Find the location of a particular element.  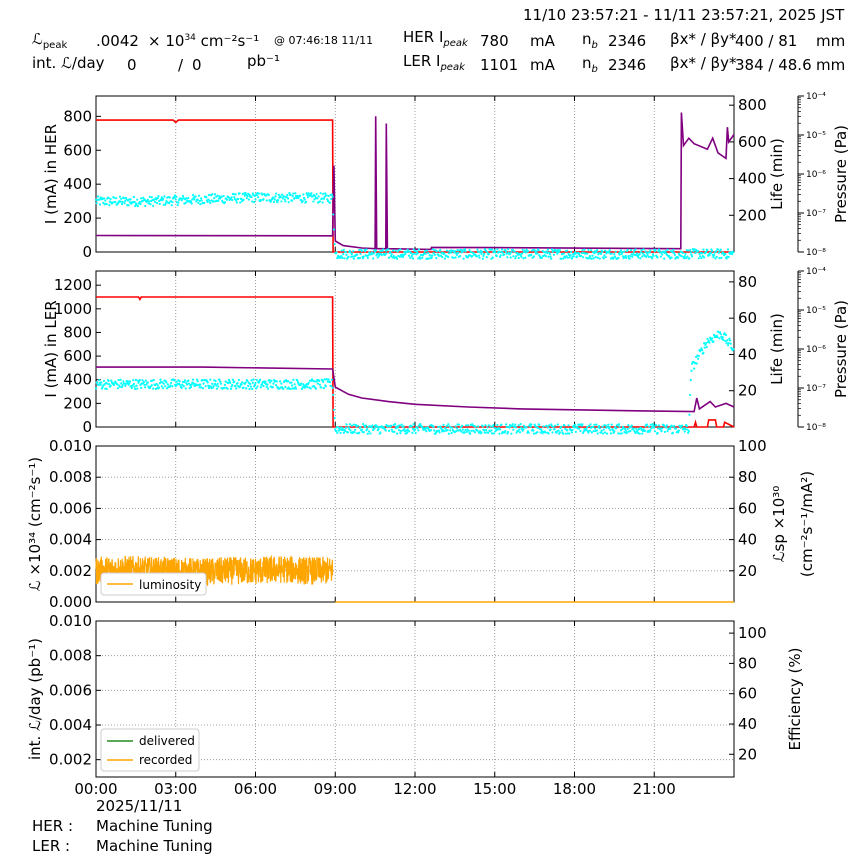

footer-her-status: Machine Tuning is located at coordinates (154, 826).